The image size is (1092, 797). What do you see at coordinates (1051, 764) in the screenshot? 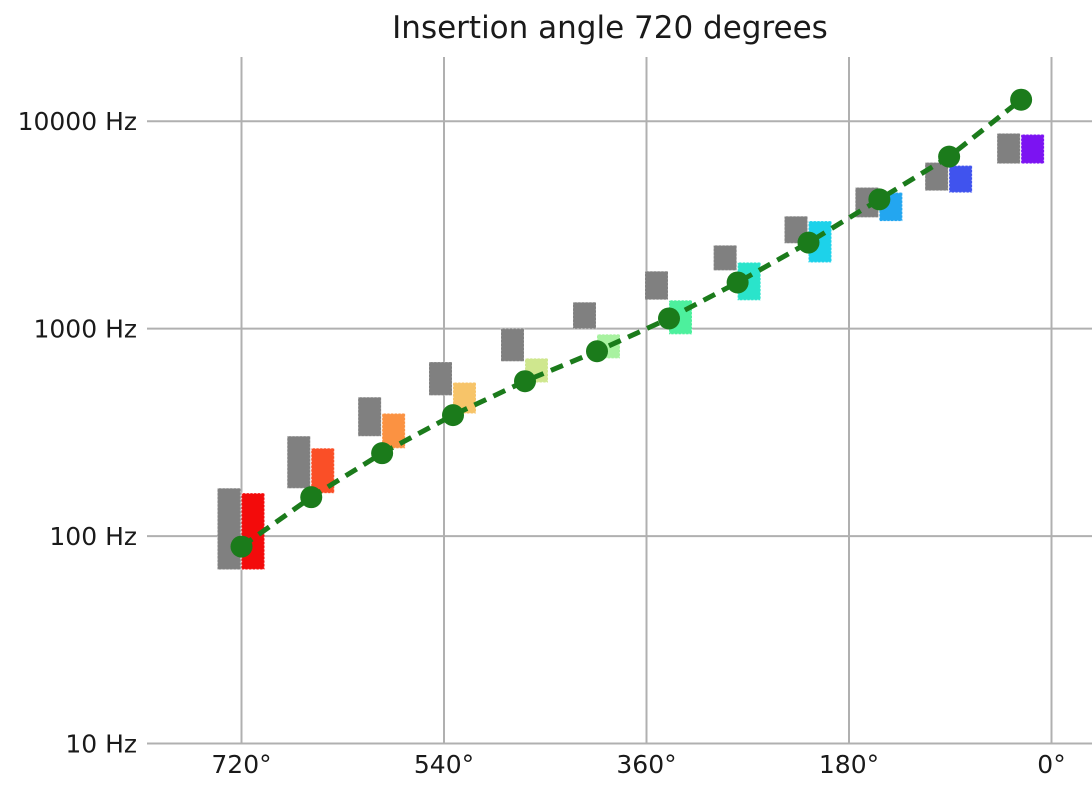
I see `x-tick-label: 0°` at bounding box center [1051, 764].